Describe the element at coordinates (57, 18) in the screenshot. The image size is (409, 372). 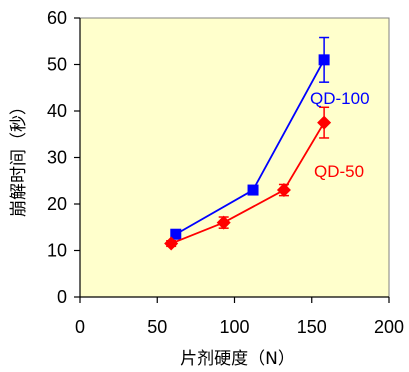
I see `y-tick-label: 60` at that location.